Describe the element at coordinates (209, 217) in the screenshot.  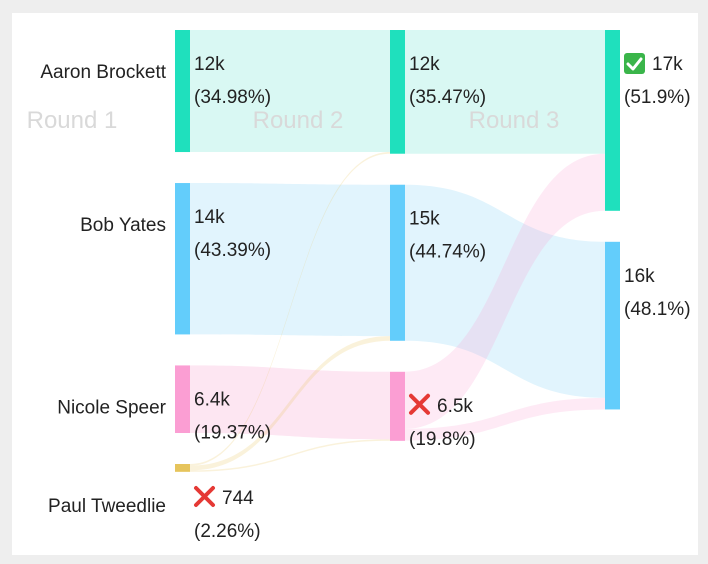
I see `value-label-bob-yates-round-1: 14k` at that location.